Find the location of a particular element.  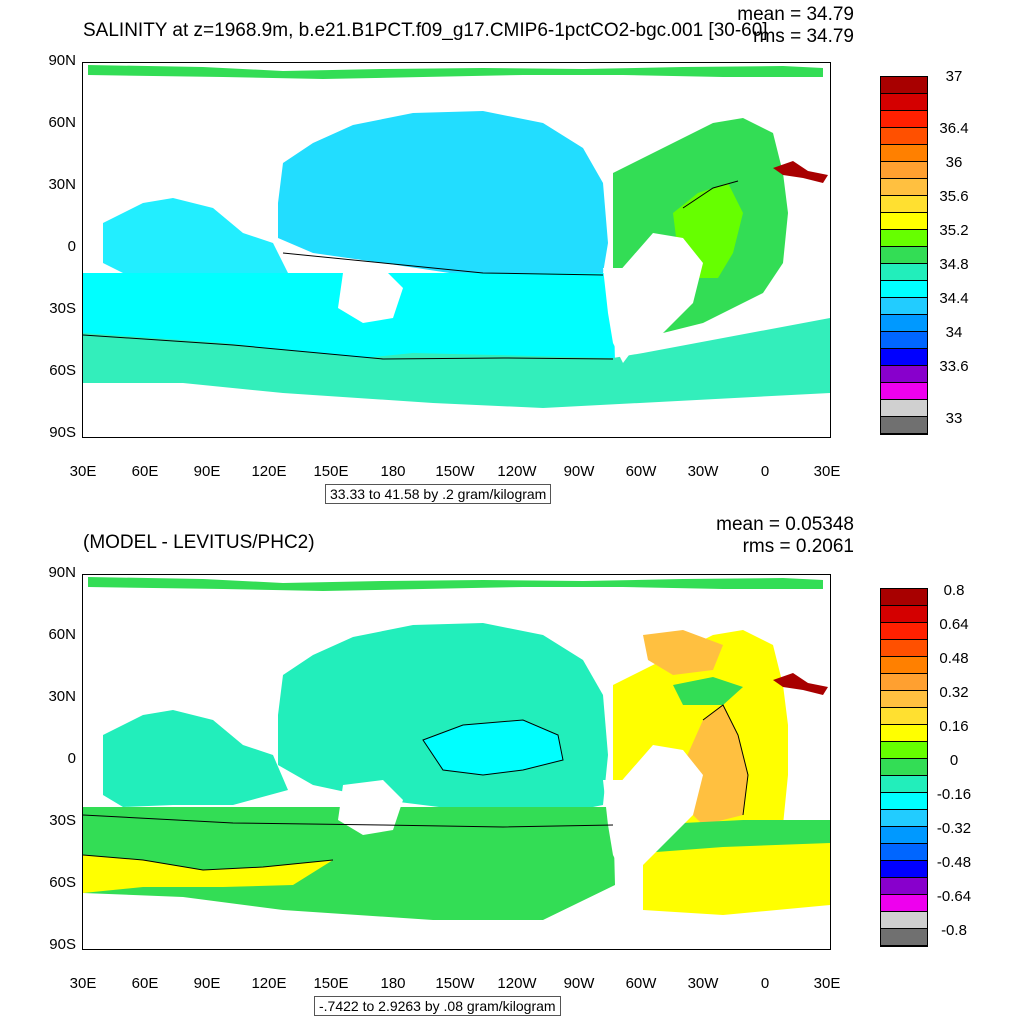

colorbar-label: 0.8 is located at coordinates (954, 590).